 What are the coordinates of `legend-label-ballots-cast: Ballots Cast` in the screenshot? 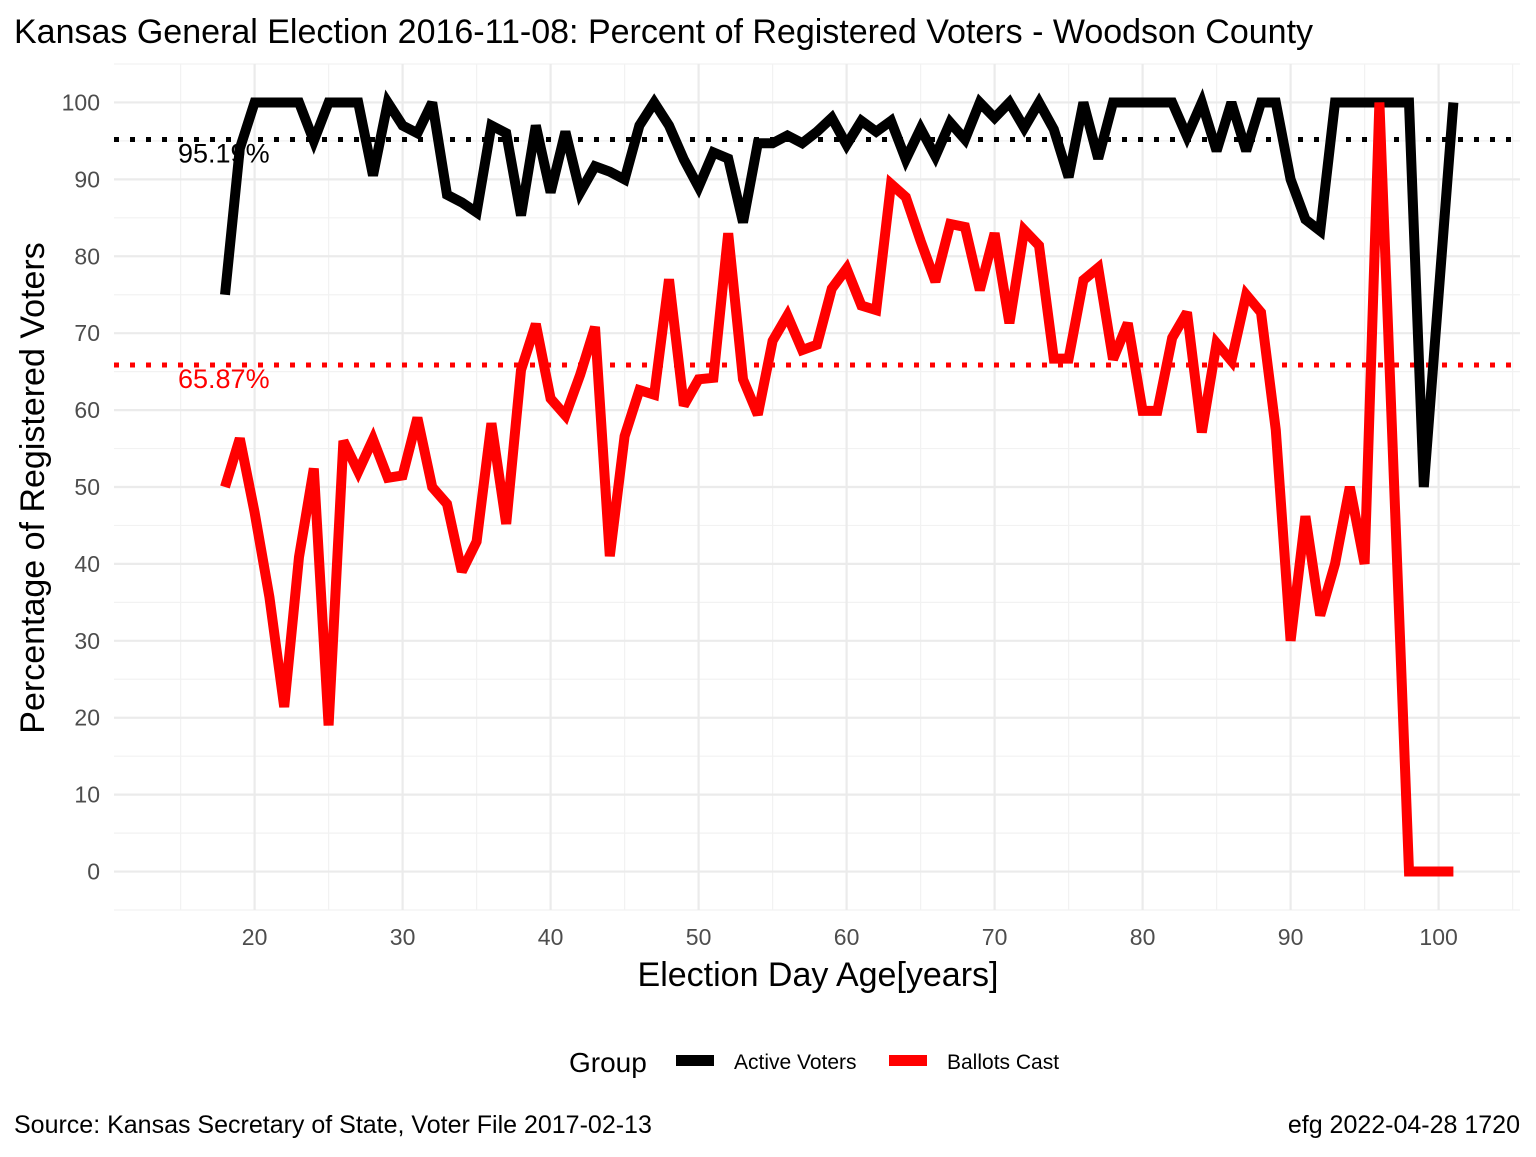 It's located at (1003, 1062).